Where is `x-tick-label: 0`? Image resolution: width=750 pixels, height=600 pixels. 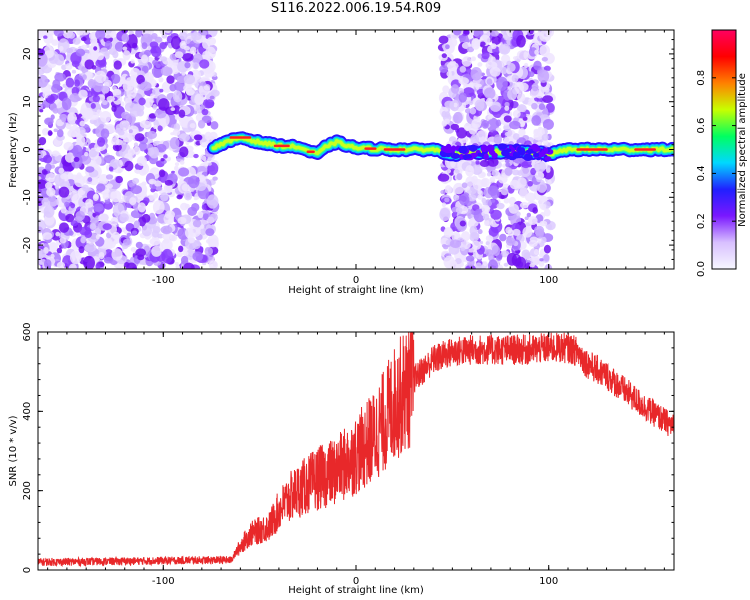
x-tick-label: 0 is located at coordinates (356, 581).